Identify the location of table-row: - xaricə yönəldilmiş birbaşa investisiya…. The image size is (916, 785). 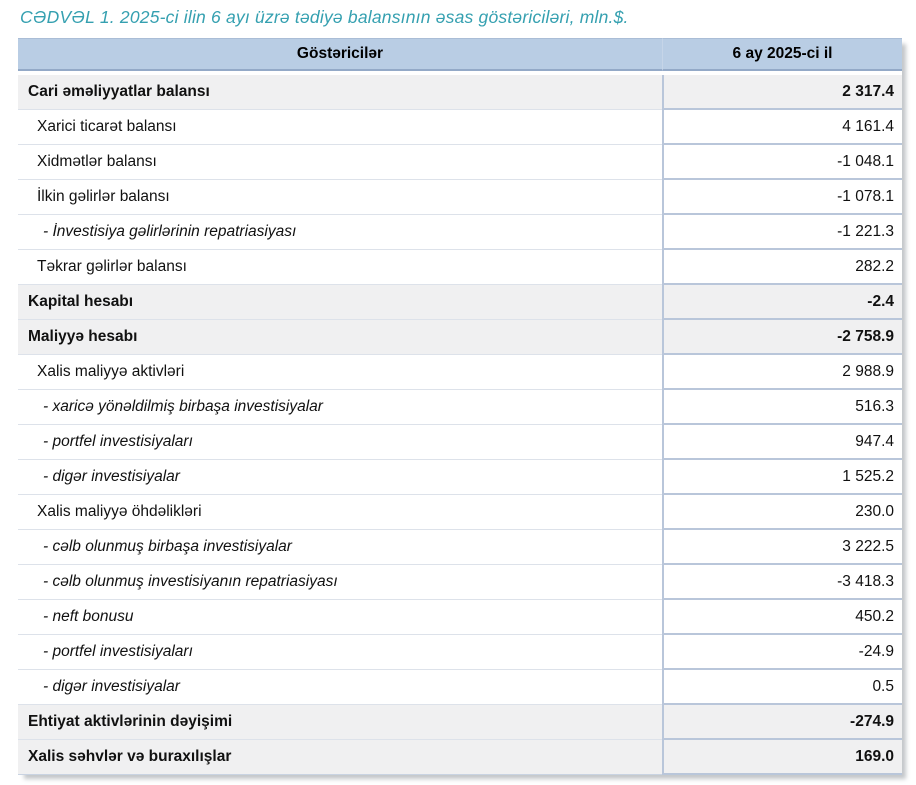
(460, 407).